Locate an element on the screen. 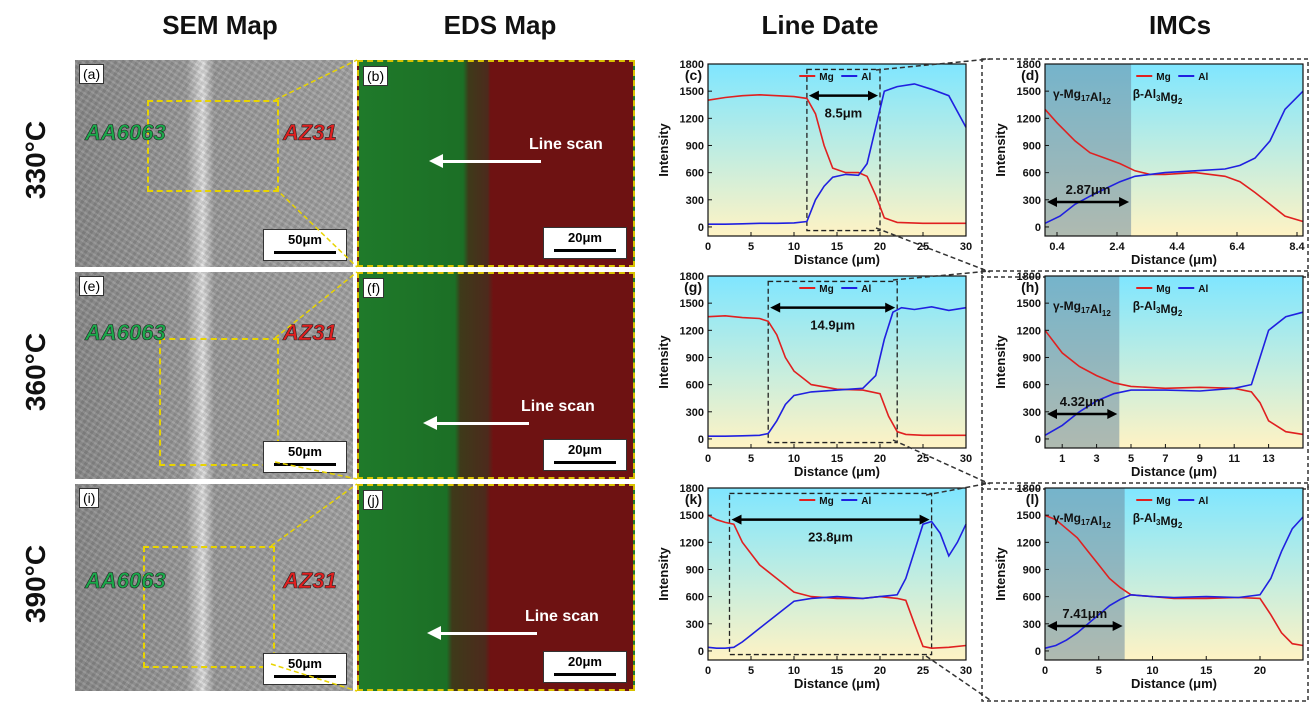 This screenshot has height=712, width=1315. x-tick-label: 8.4 is located at coordinates (1297, 247).